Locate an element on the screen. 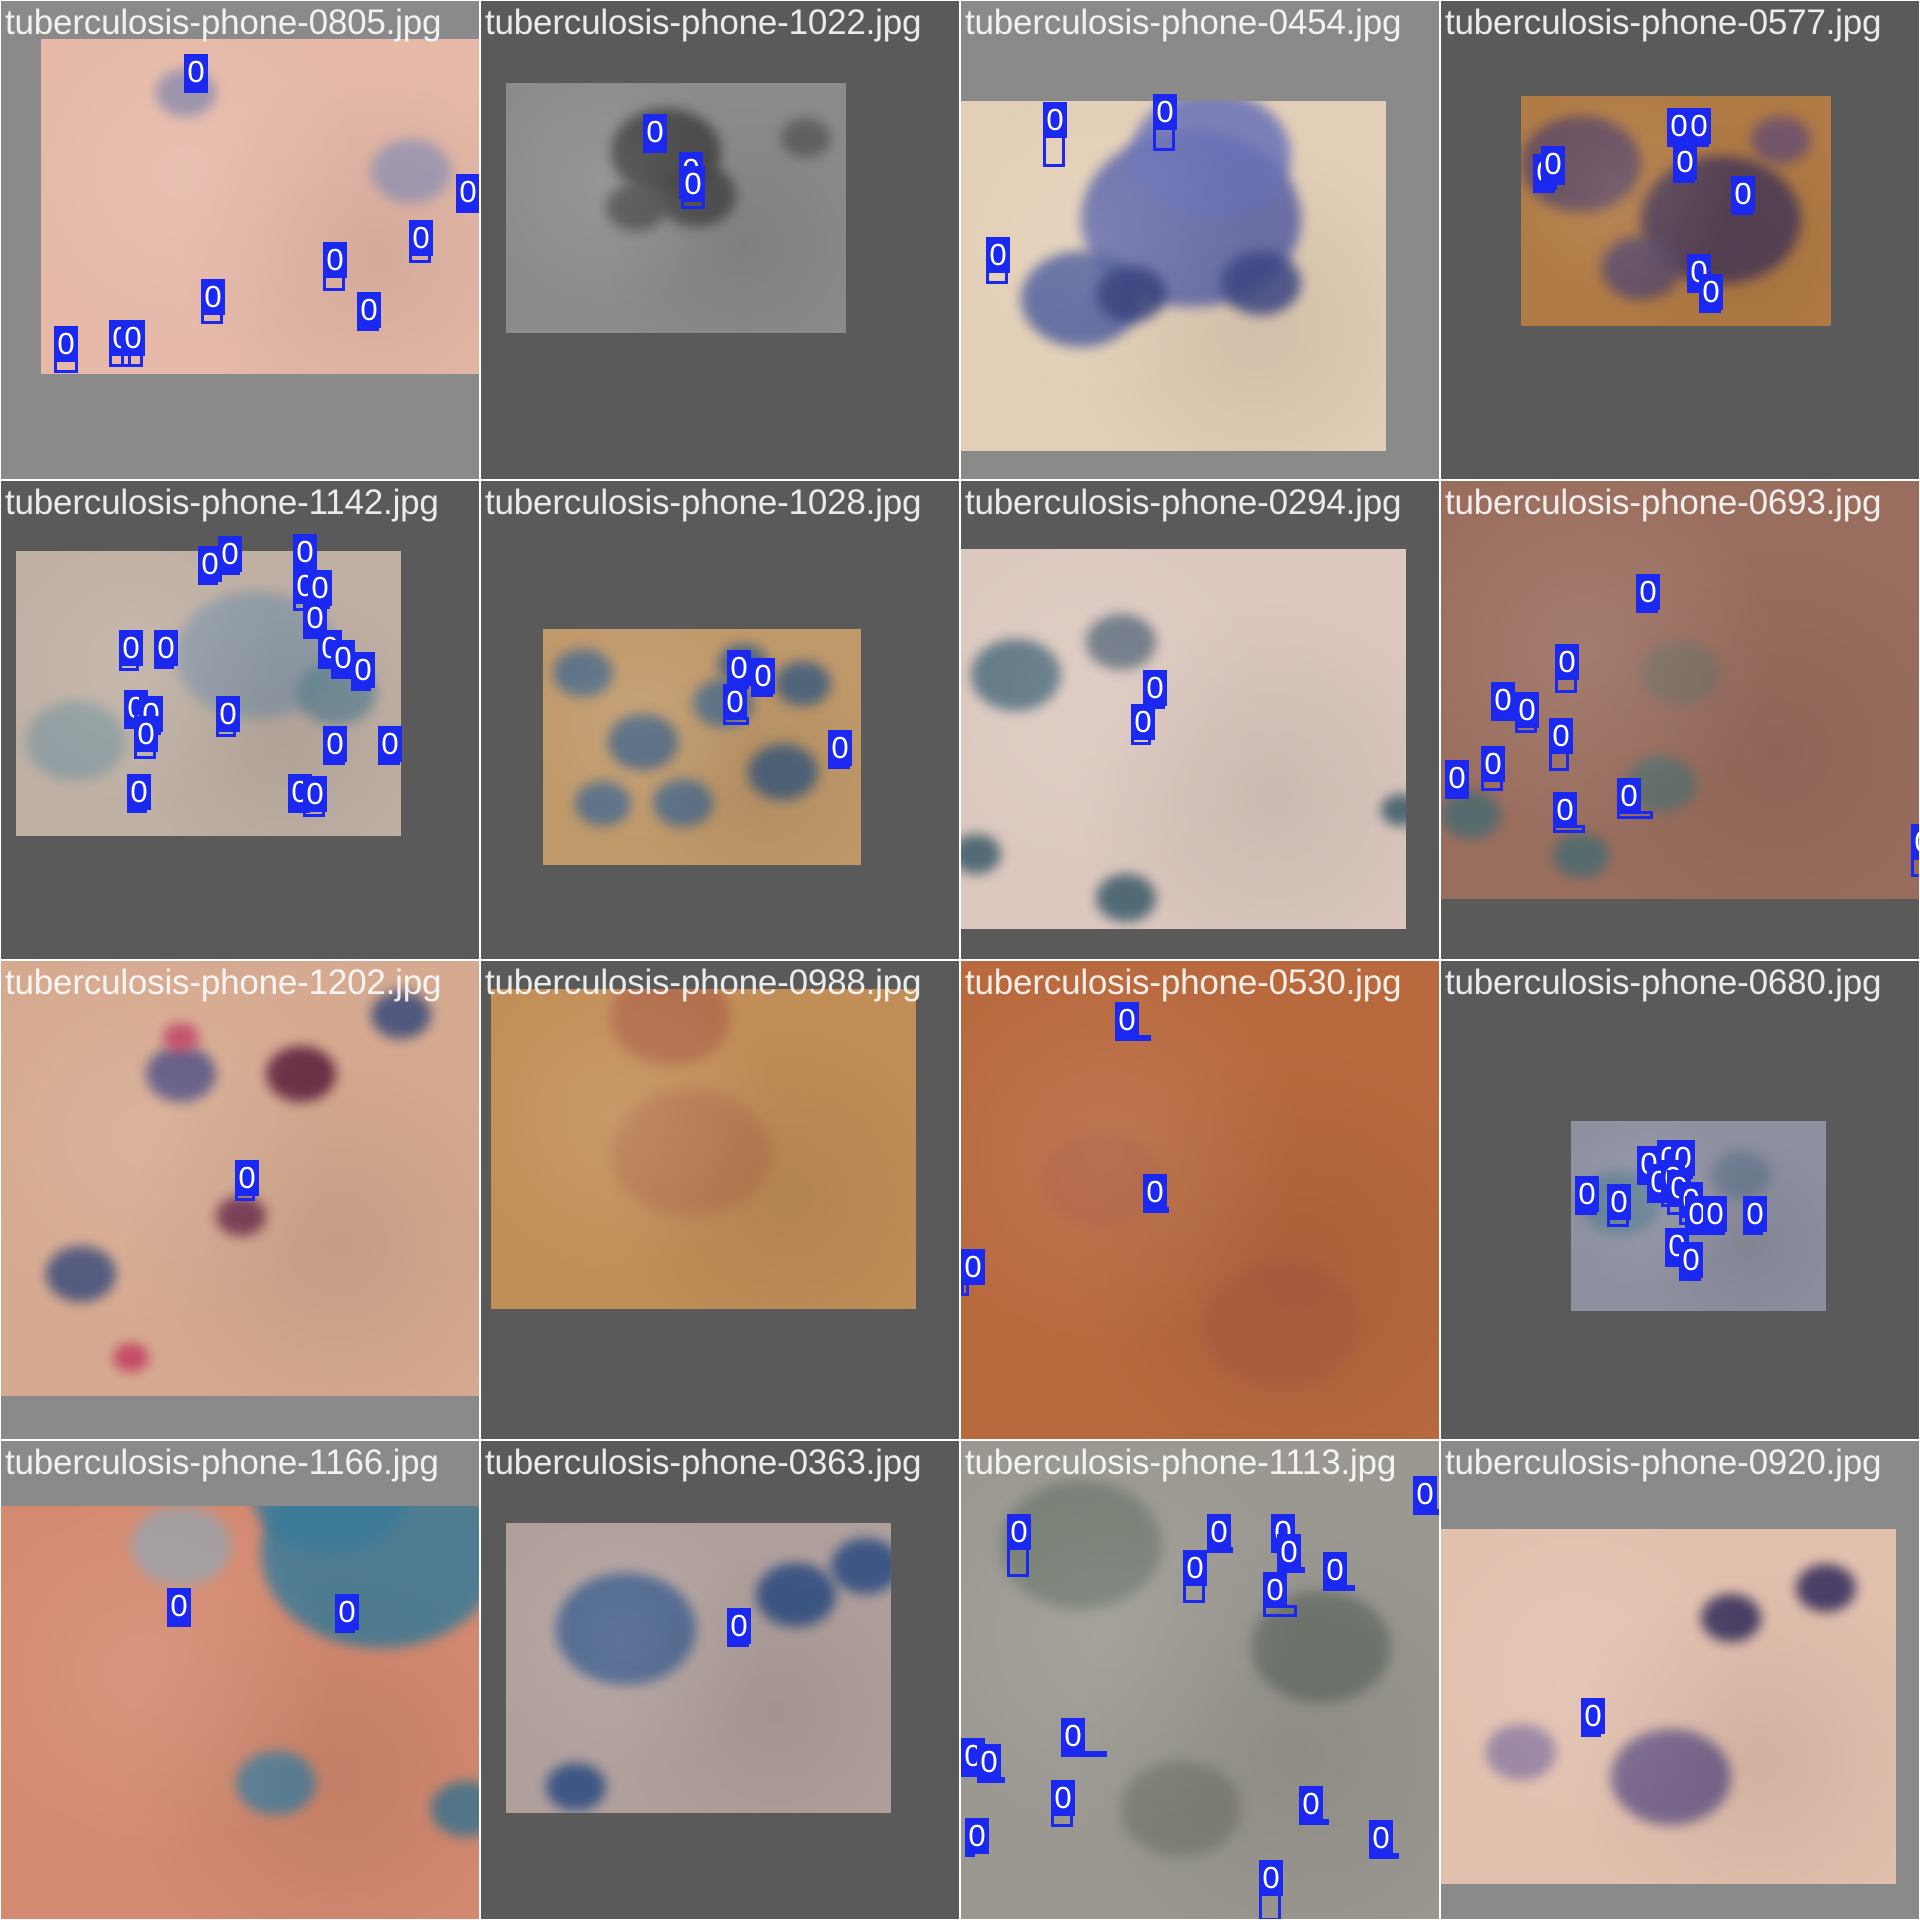 The image size is (1920, 1920). image-filename: tuberculosis-phone-0805.jpg is located at coordinates (223, 22).